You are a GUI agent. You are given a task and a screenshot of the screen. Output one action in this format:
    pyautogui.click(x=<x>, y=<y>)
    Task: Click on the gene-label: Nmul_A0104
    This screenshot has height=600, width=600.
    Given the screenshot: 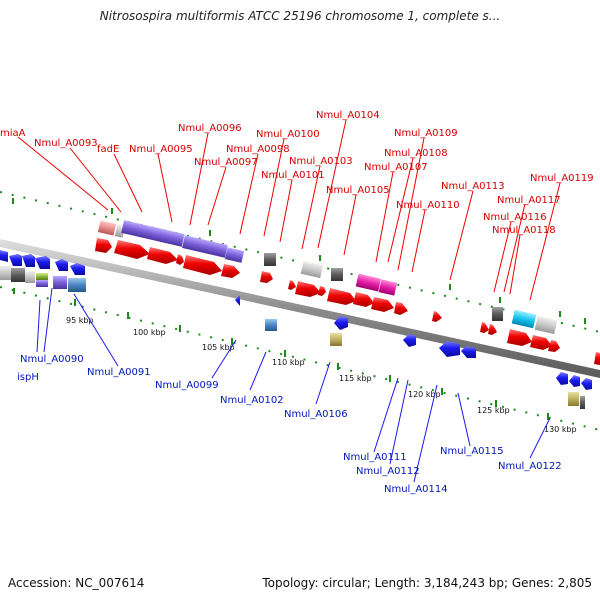 What is the action you would take?
    pyautogui.click(x=348, y=115)
    